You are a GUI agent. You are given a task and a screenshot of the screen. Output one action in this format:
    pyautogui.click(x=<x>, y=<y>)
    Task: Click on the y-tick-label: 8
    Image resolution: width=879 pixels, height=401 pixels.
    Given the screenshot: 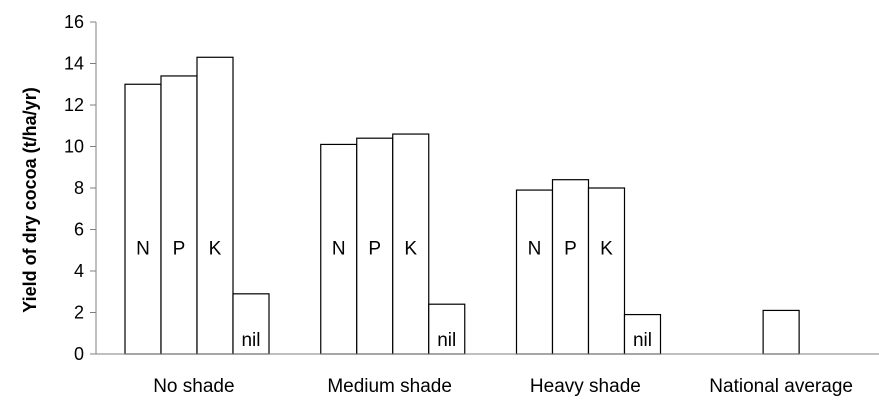 What is the action you would take?
    pyautogui.click(x=79, y=188)
    